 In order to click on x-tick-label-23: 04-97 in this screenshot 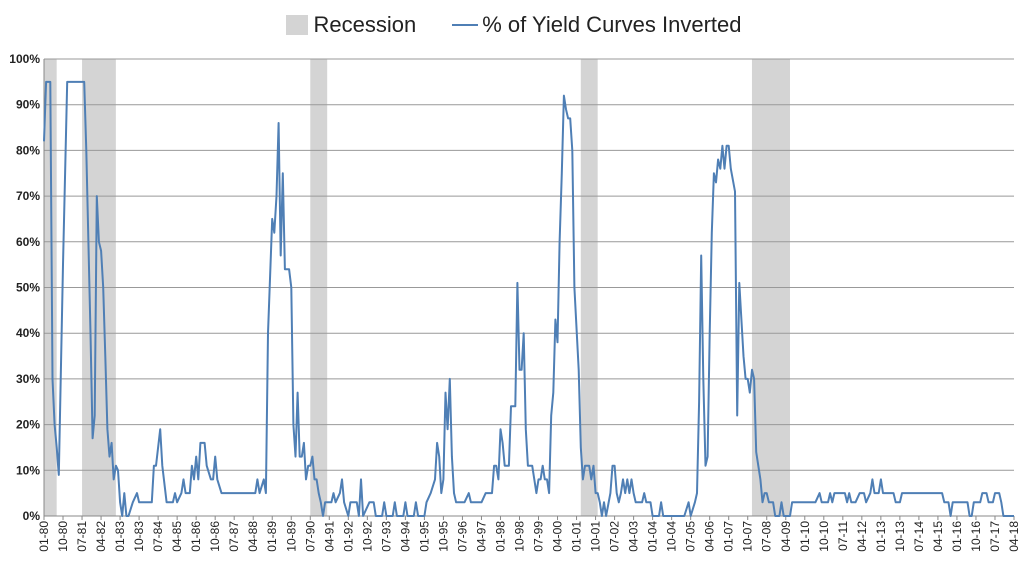, I will do `click(481, 536)`.